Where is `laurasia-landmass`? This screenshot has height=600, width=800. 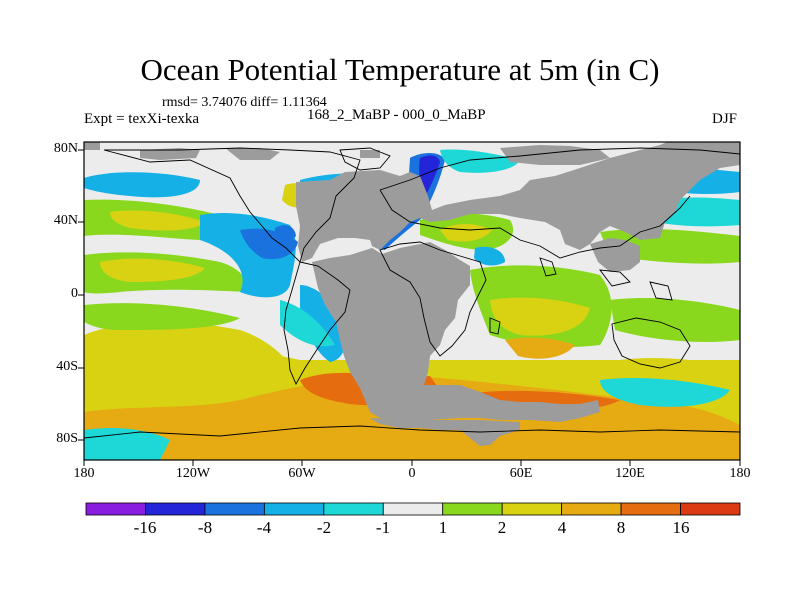 laurasia-landmass is located at coordinates (518, 202).